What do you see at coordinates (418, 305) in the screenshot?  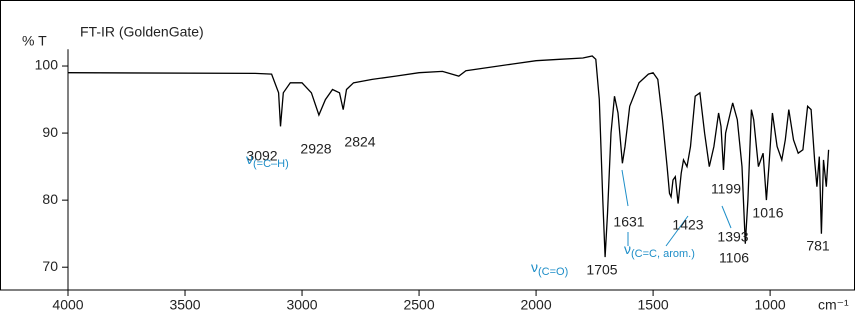 I see `x-tick-label: 2500` at bounding box center [418, 305].